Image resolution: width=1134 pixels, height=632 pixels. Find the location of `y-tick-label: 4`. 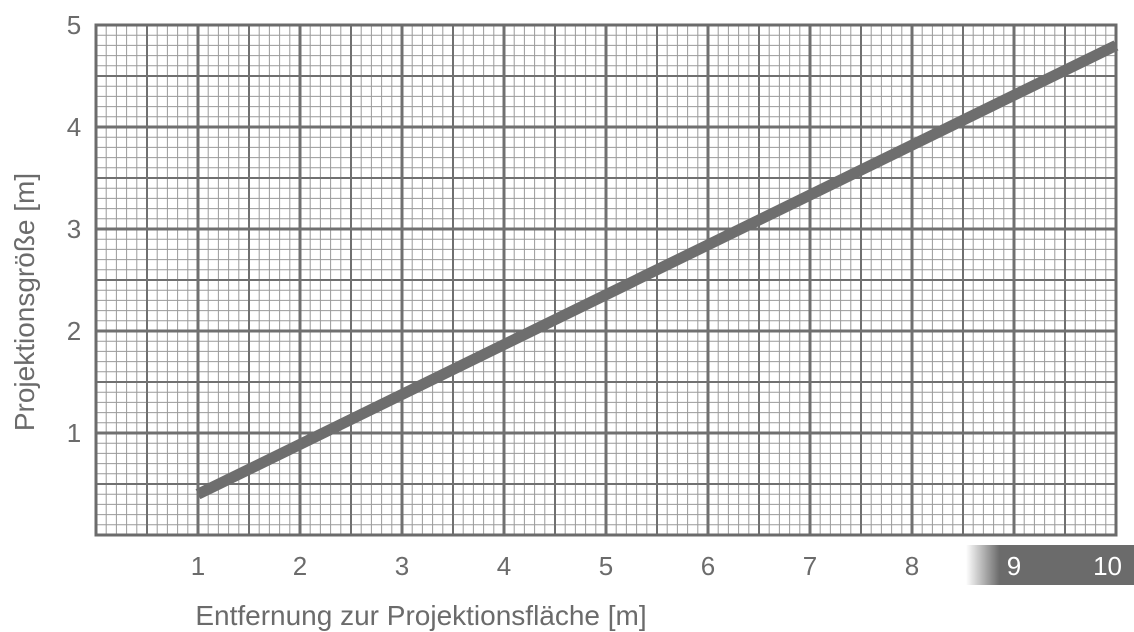

y-tick-label: 4 is located at coordinates (74, 127).